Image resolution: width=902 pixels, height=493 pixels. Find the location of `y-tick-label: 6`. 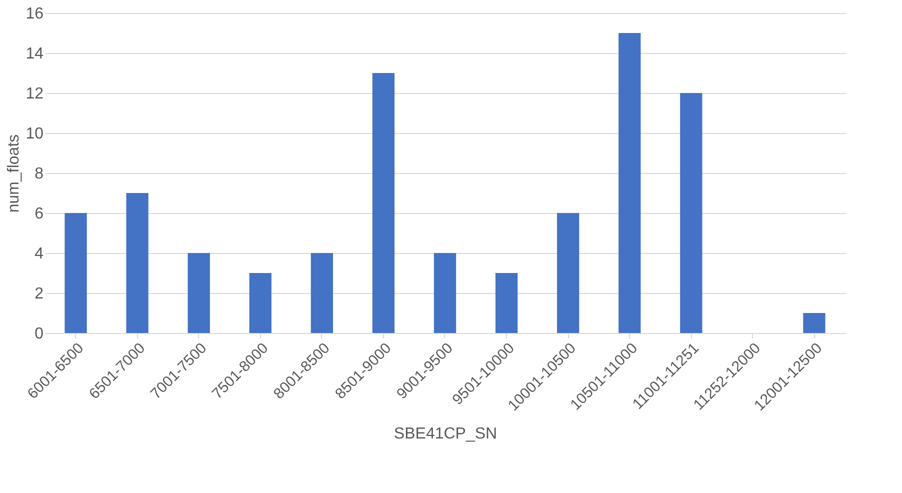

y-tick-label: 6 is located at coordinates (39, 214).